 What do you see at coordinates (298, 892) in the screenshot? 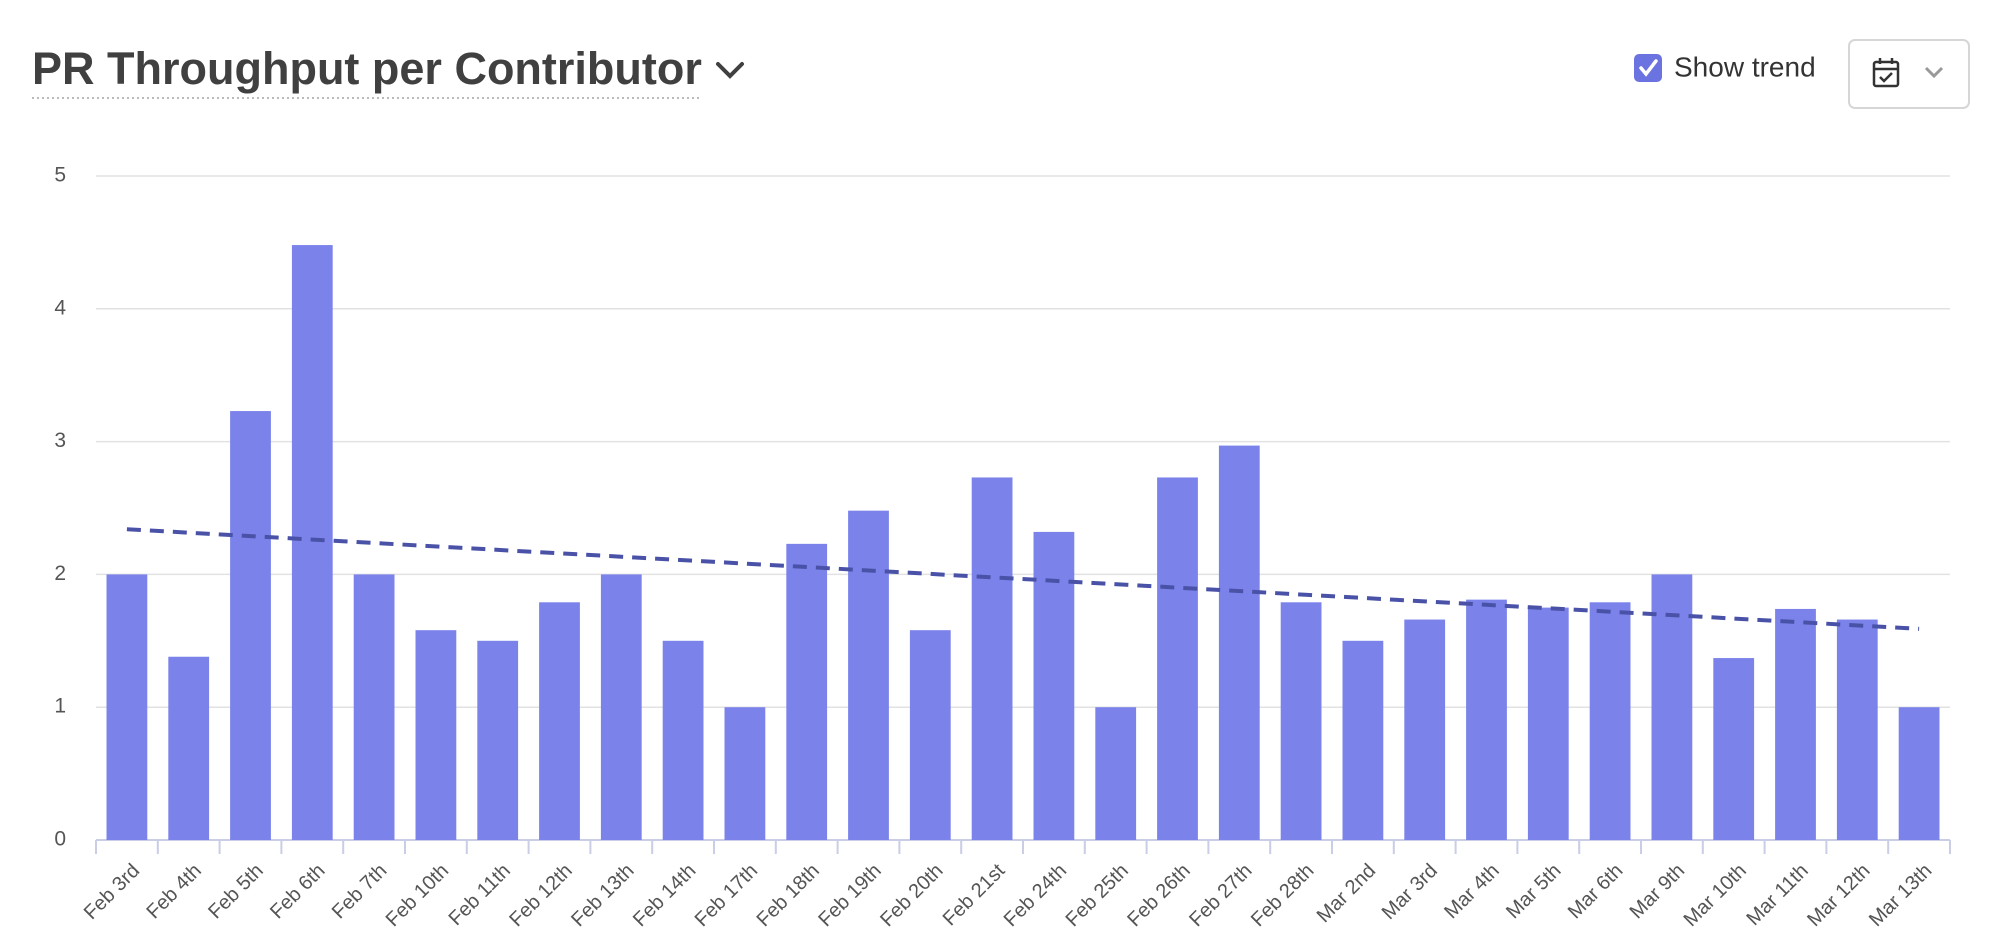
I see `x-tick-label: Feb 6th` at bounding box center [298, 892].